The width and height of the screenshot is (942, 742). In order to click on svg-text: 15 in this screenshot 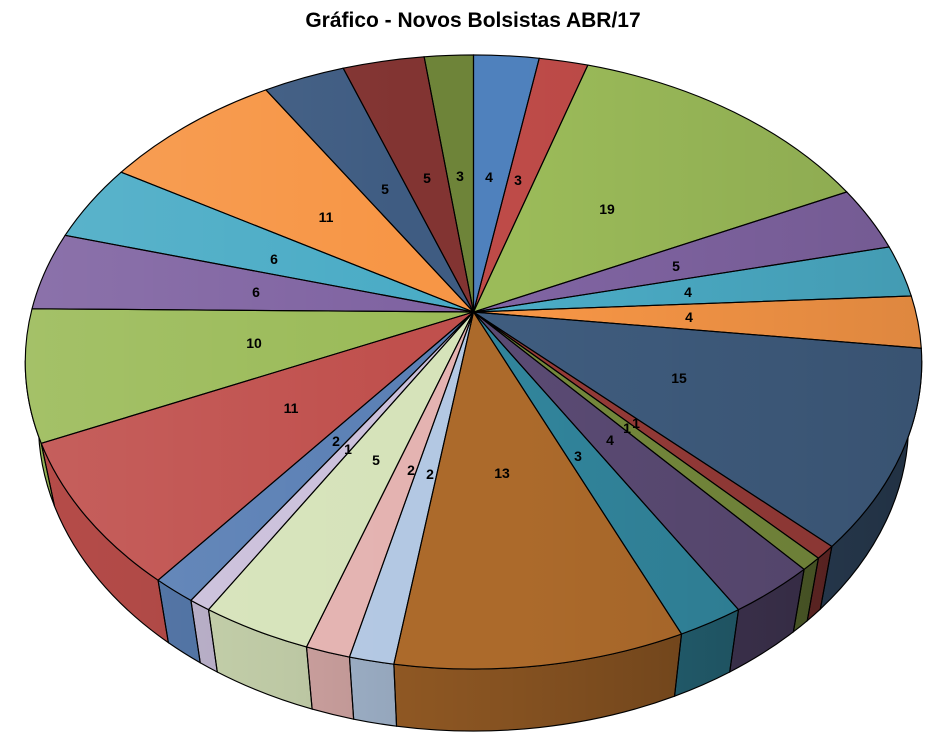, I will do `click(679, 378)`.